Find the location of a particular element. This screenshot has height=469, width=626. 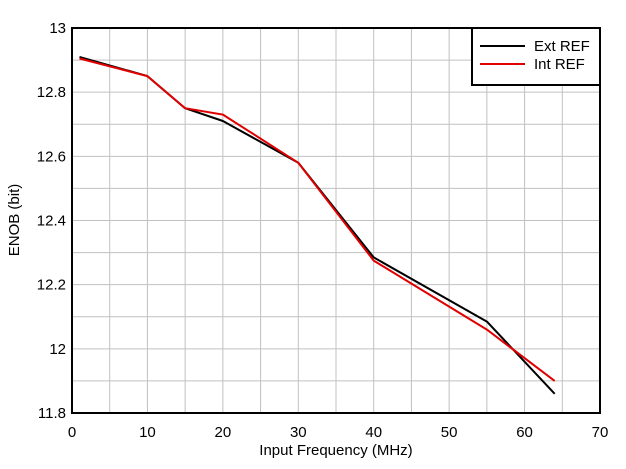

y-tick-label: 13 is located at coordinates (57, 28).